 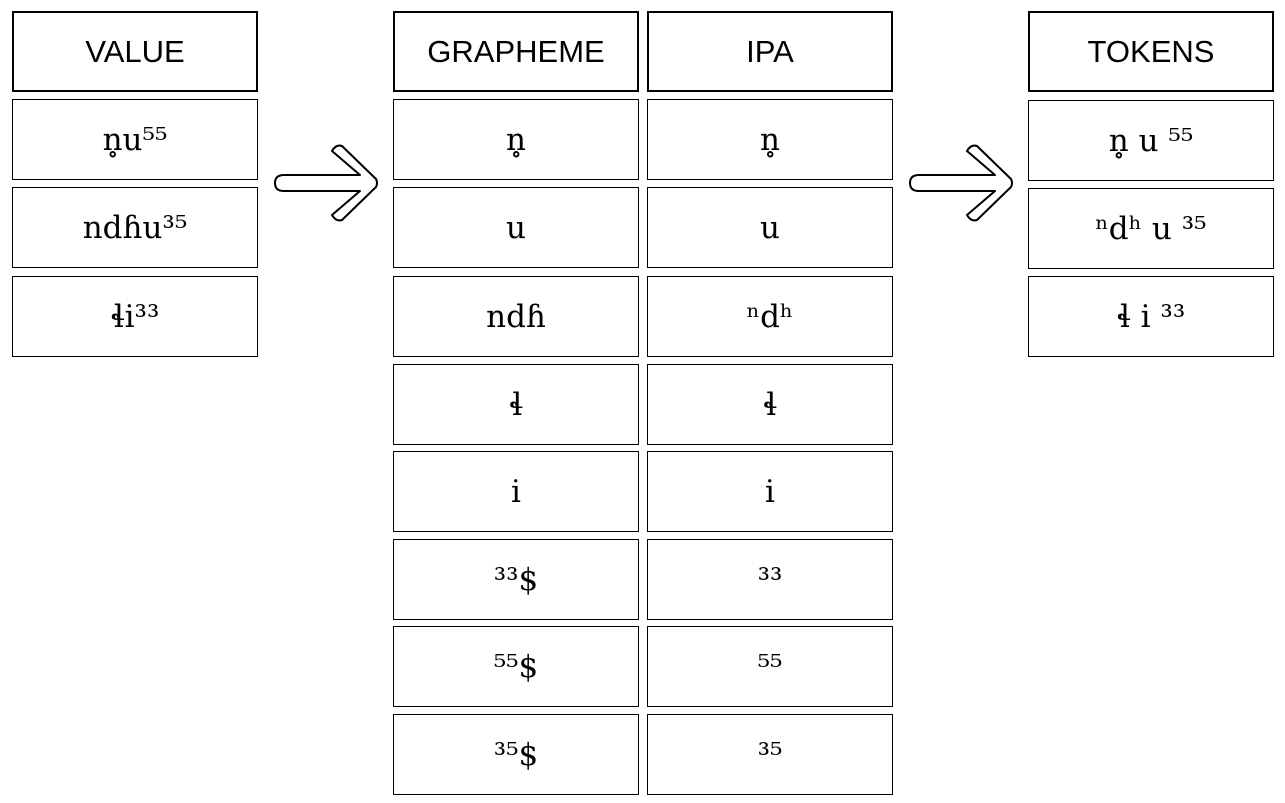 What do you see at coordinates (516, 666) in the screenshot?
I see `grapheme-cell: ⁵⁵$` at bounding box center [516, 666].